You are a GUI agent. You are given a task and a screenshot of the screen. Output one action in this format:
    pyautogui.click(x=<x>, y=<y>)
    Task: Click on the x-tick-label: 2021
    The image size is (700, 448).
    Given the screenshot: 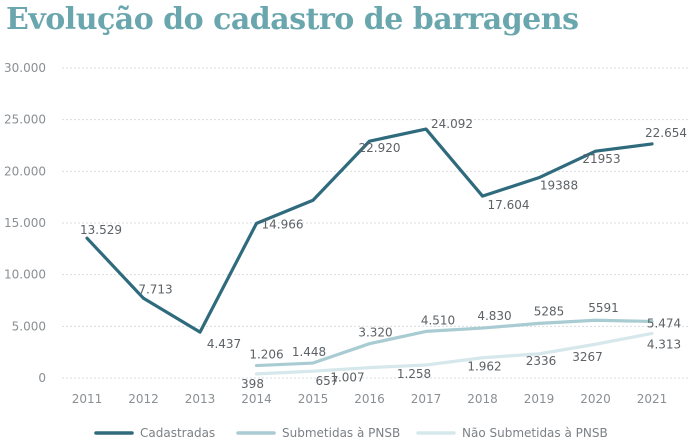 What is the action you would take?
    pyautogui.click(x=652, y=399)
    